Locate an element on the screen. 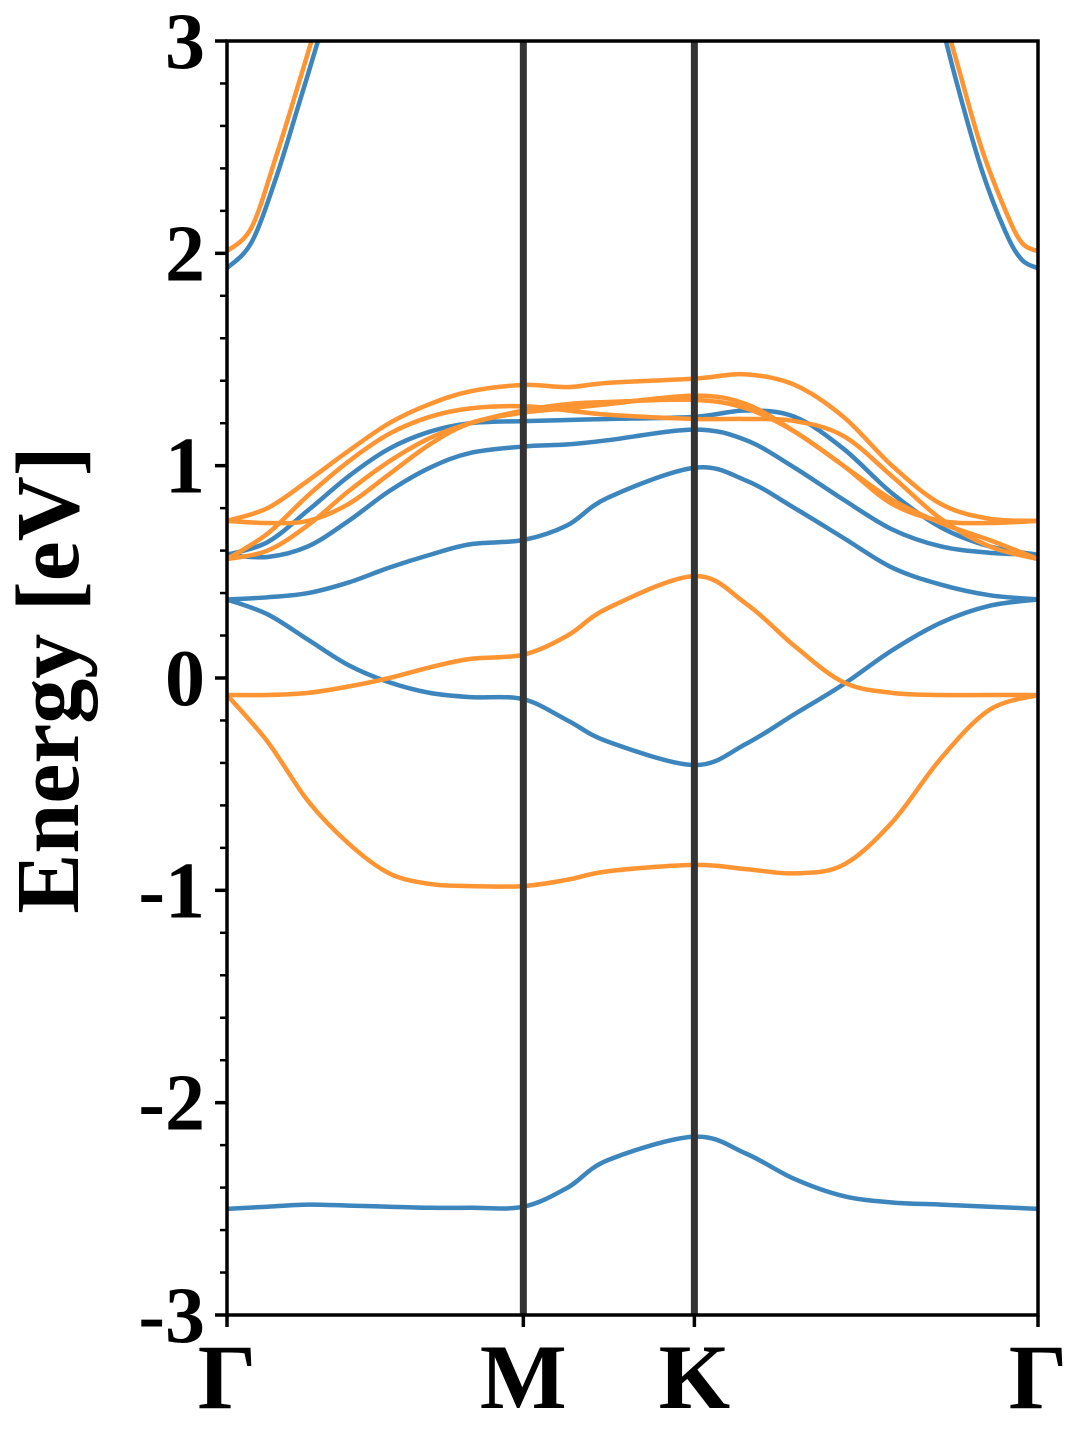  y-tick-label: -3 is located at coordinates (171, 1316).